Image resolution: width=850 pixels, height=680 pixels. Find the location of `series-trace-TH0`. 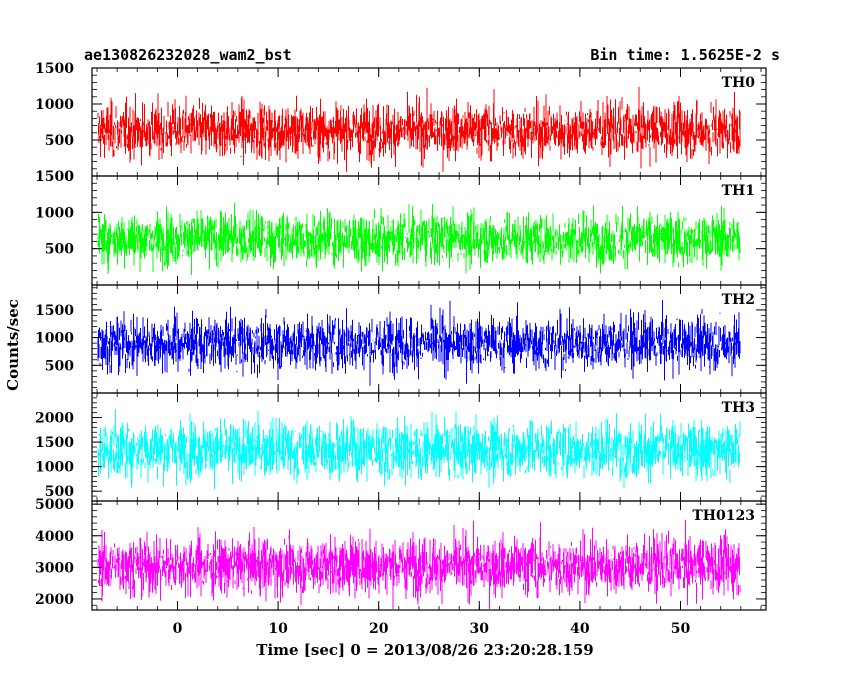

series-trace-TH0 is located at coordinates (419, 129).